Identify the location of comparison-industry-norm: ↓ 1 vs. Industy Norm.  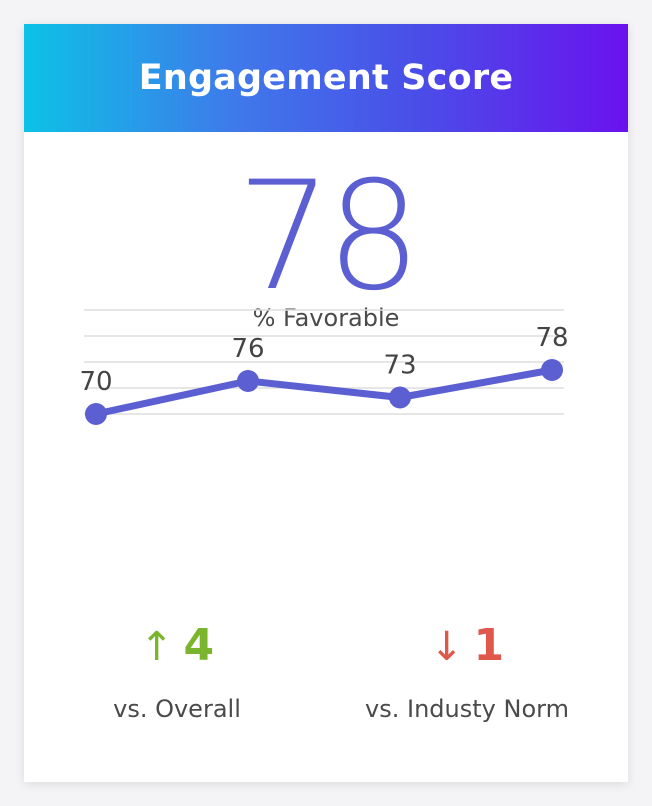
(467, 674).